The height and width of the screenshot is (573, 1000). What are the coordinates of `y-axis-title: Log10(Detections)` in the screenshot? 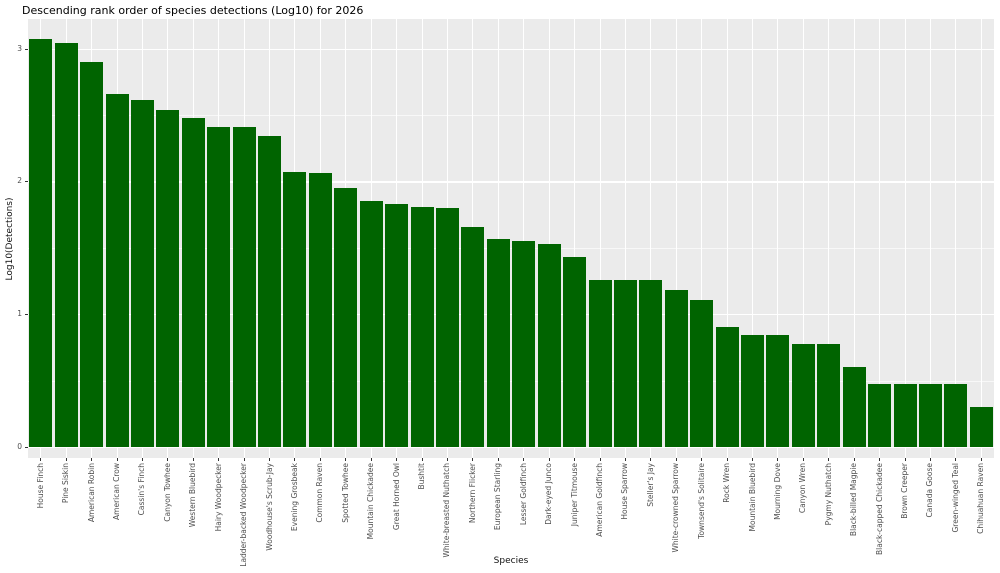 It's located at (10, 239).